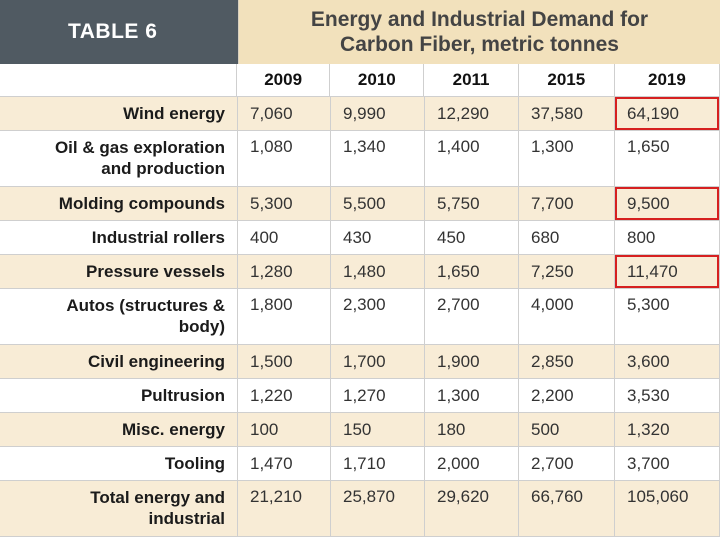  Describe the element at coordinates (472, 361) in the screenshot. I see `value-cell: 1,900` at that location.